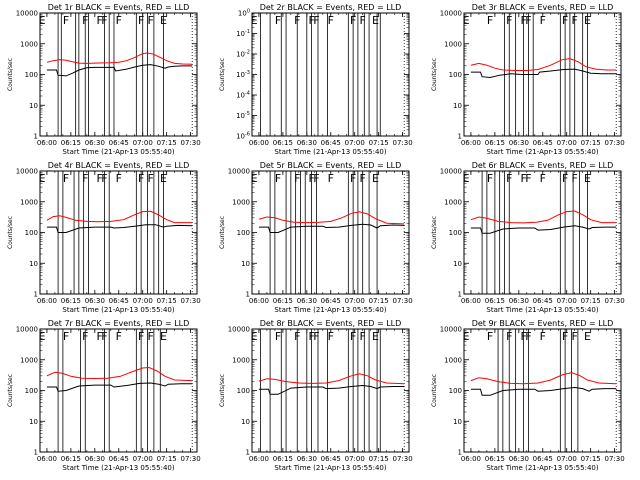 The image size is (640, 480). Describe the element at coordinates (471, 459) in the screenshot. I see `x-tick-label: 06:00` at that location.